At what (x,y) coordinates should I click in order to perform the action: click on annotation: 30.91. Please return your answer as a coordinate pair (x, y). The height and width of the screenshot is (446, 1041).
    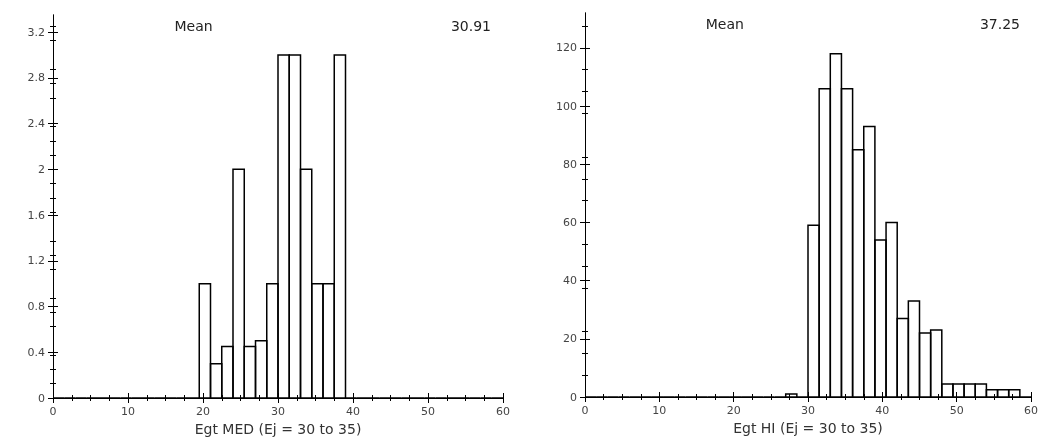
    Looking at the image, I should click on (471, 26).